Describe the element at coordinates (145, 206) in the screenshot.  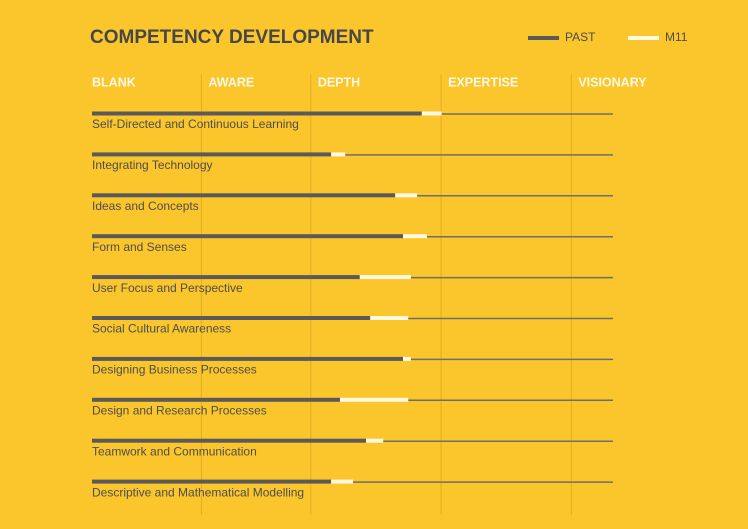
I see `category-label: Ideas and Concepts` at that location.